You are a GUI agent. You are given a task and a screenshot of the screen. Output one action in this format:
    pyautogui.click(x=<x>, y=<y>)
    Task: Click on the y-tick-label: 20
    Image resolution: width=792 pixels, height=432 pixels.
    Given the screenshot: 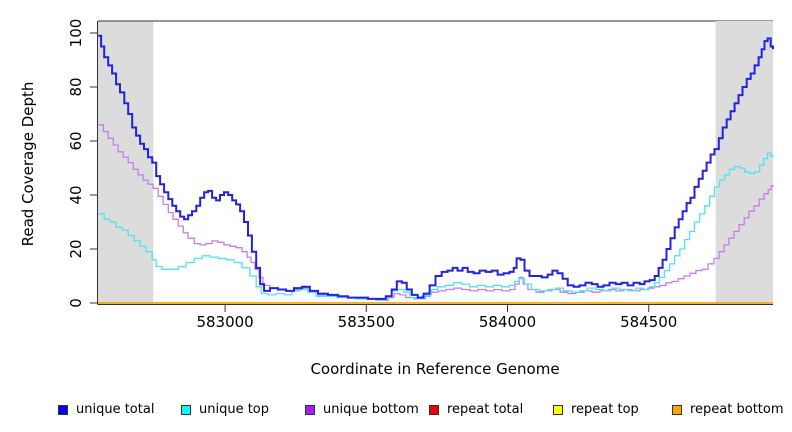 What is the action you would take?
    pyautogui.click(x=76, y=248)
    